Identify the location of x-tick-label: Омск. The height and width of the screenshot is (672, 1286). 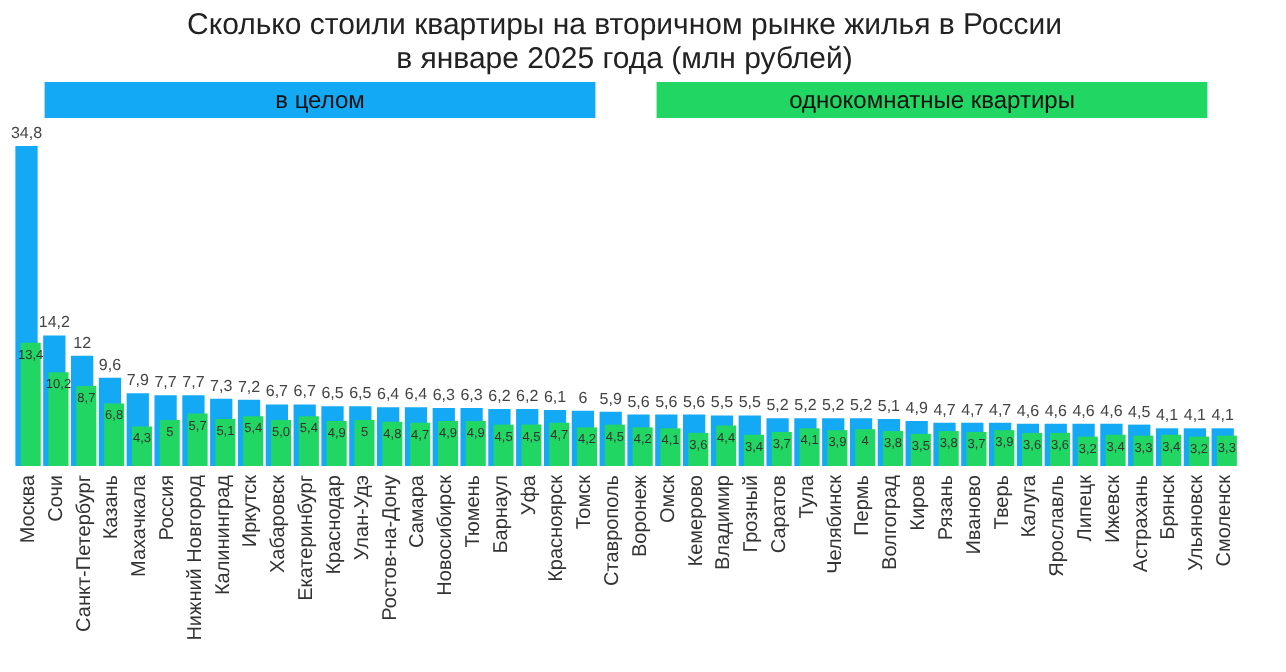
(668, 498).